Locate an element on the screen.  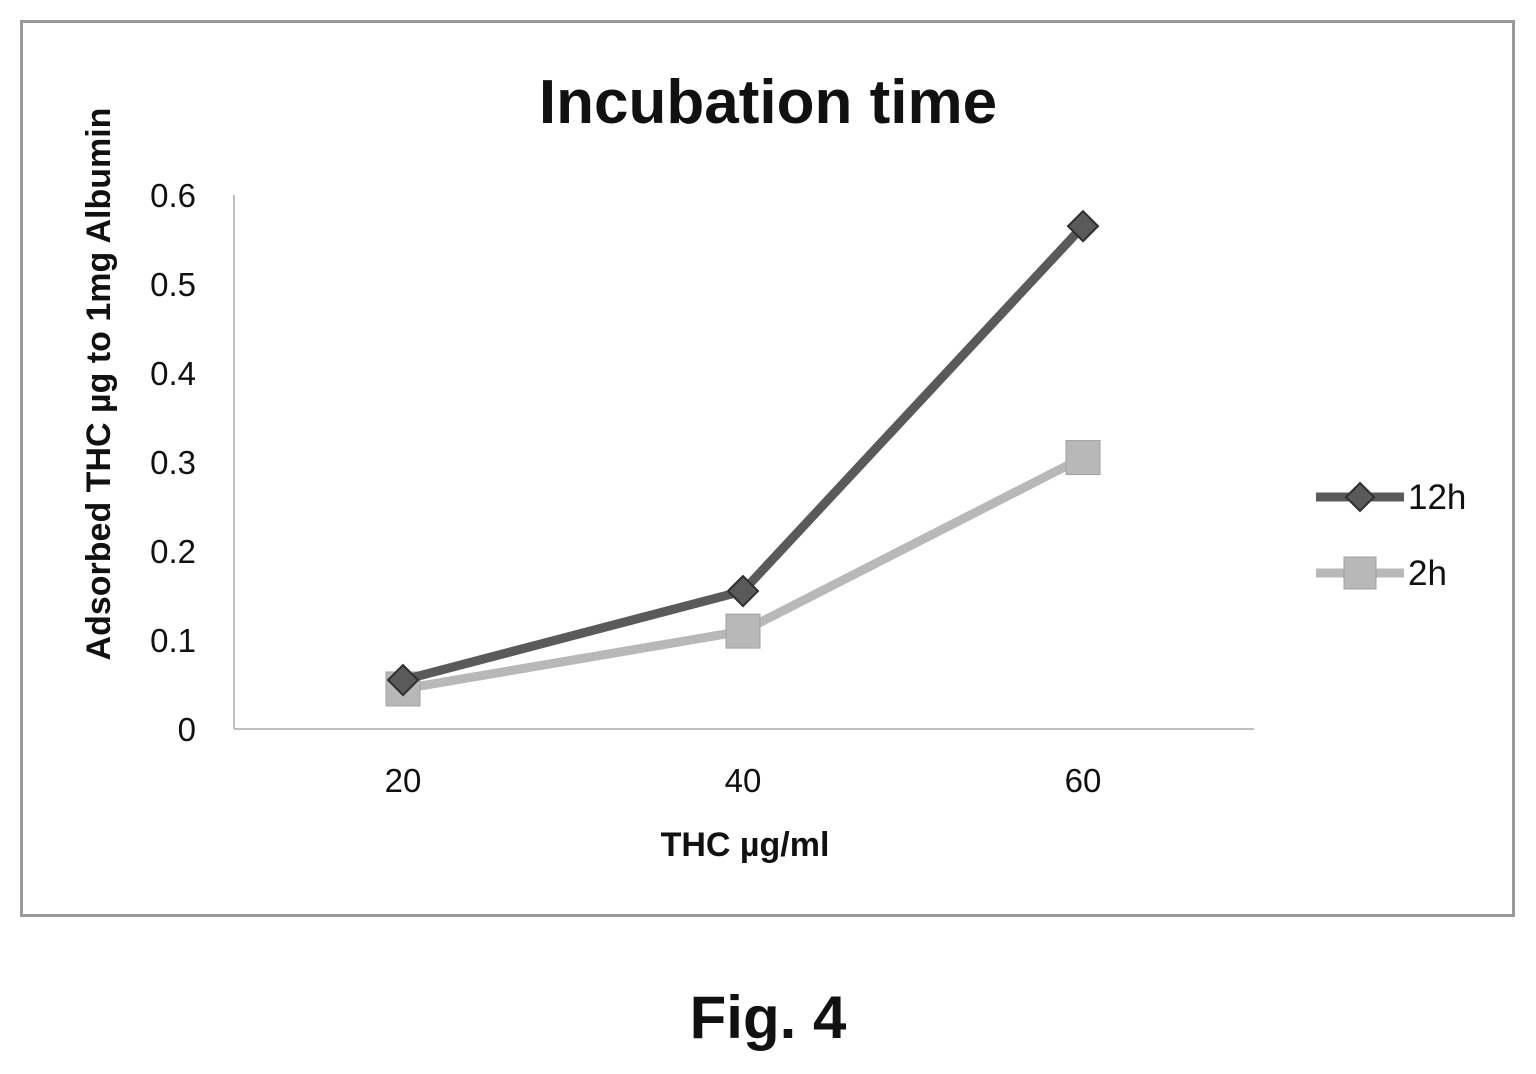
y-tick-label: 0.3 is located at coordinates (173, 462).